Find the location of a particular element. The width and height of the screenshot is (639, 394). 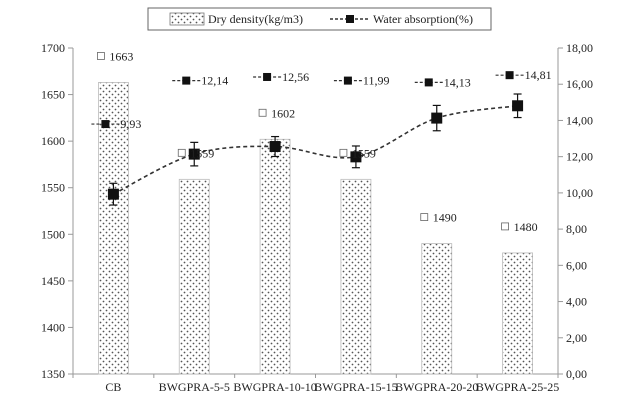

left-tick-label: 1600 is located at coordinates (53, 141).